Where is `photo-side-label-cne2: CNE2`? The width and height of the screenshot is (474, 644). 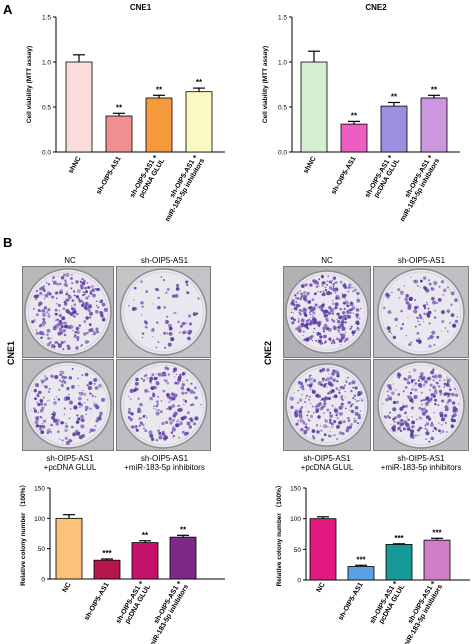 photo-side-label-cne2: CNE2 is located at coordinates (268, 352).